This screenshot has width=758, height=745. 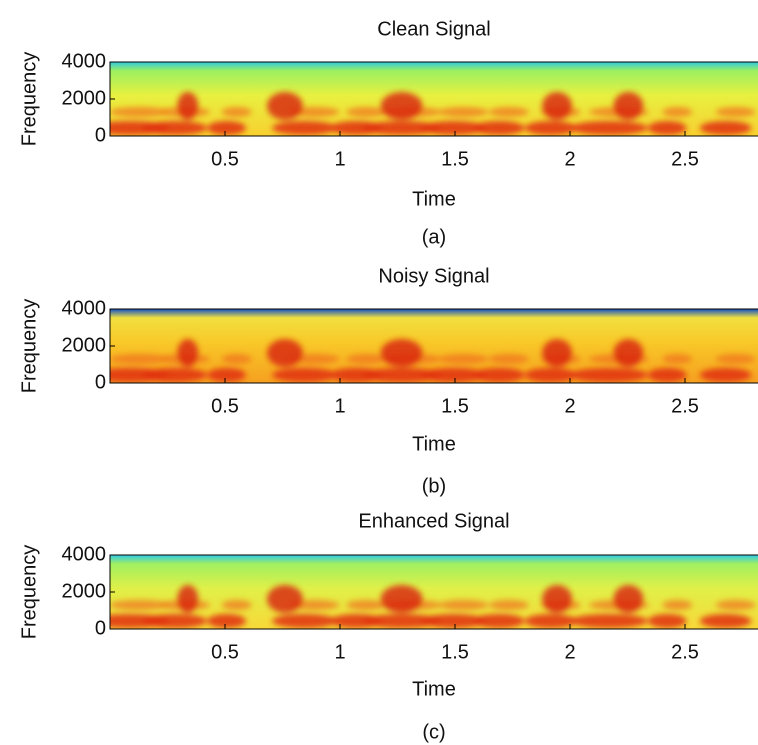 What do you see at coordinates (433, 276) in the screenshot?
I see `chart-title: Noisy Signal` at bounding box center [433, 276].